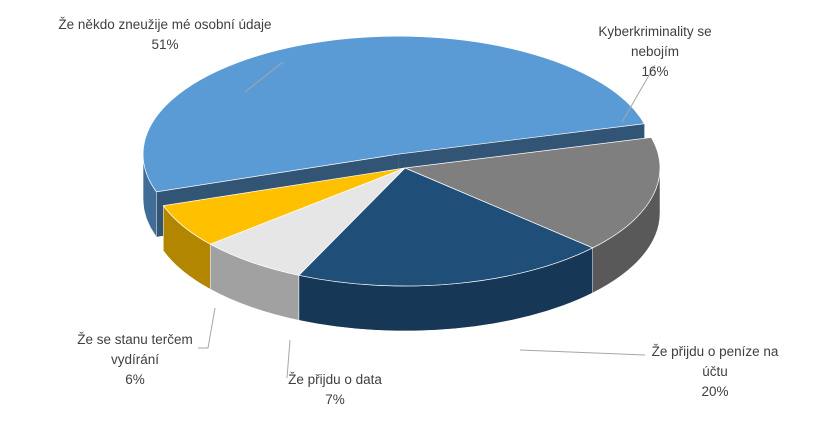 Image resolution: width=828 pixels, height=430 pixels. I want to click on data-label: Že se stanu terčem vydírání 6%, so click(135, 360).